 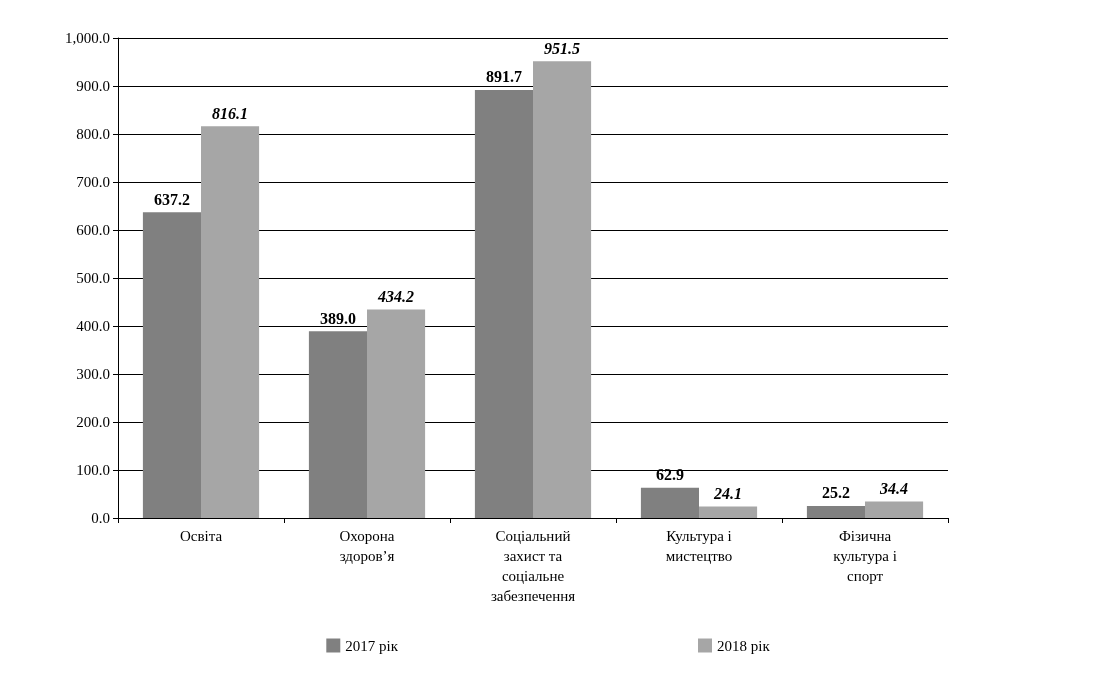 What do you see at coordinates (562, 48) in the screenshot?
I see `text: 951.5` at bounding box center [562, 48].